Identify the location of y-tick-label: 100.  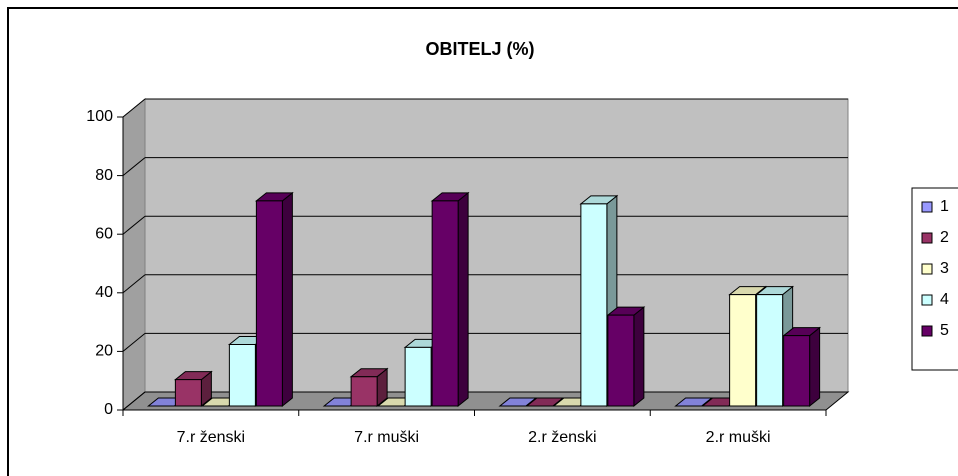
(99, 116).